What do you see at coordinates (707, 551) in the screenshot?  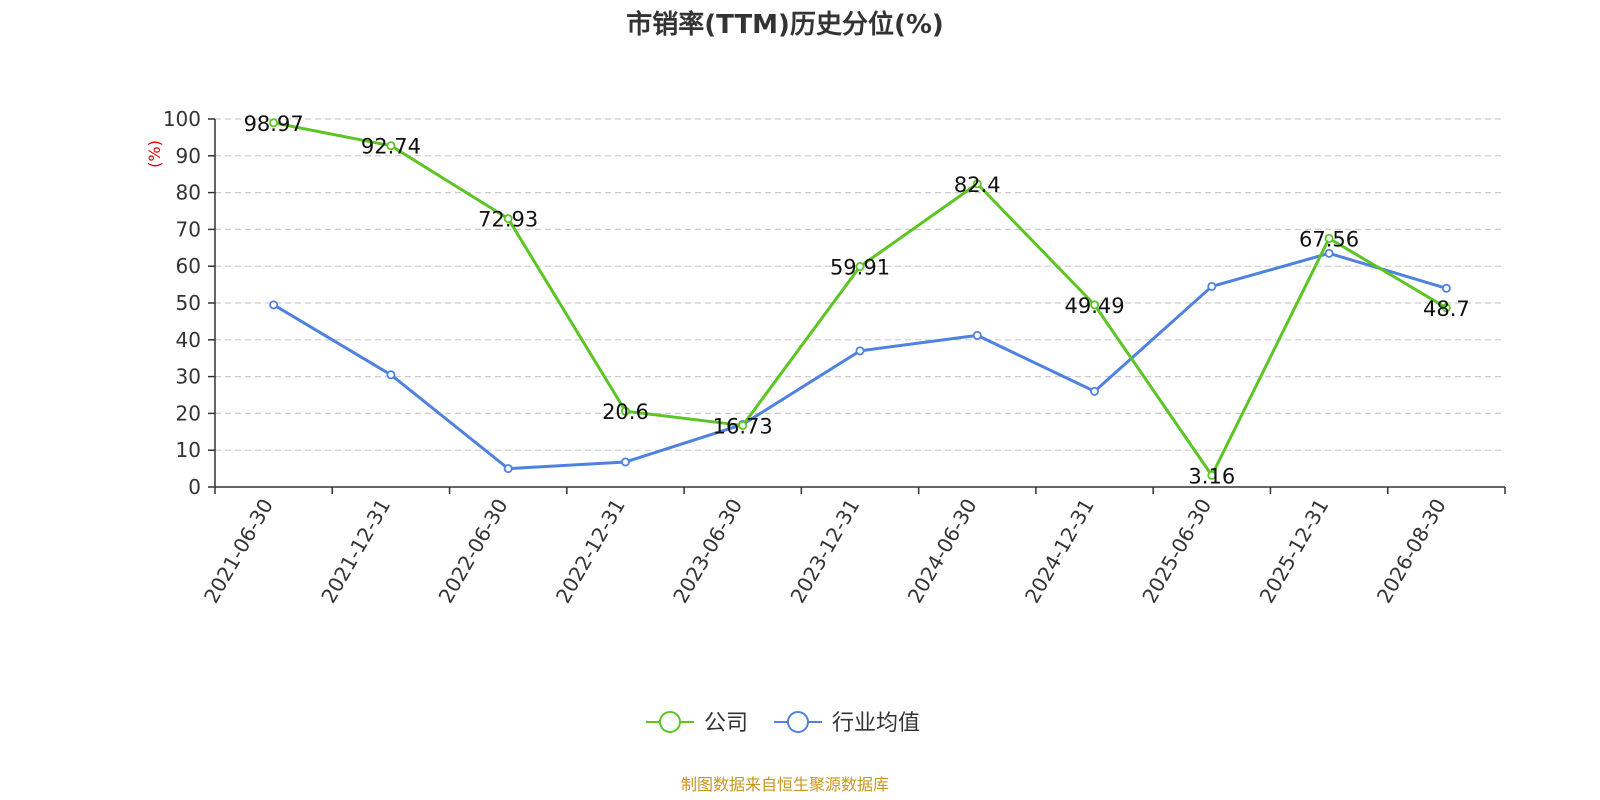 I see `x-tick-label: 2023-06-30` at bounding box center [707, 551].